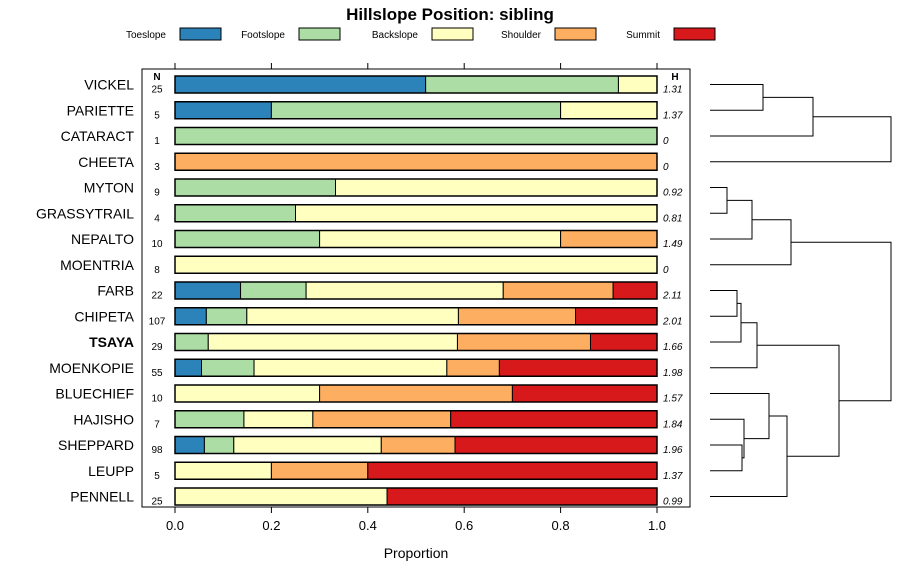 The image size is (900, 580). I want to click on h-value-pariette: 1.37, so click(673, 115).